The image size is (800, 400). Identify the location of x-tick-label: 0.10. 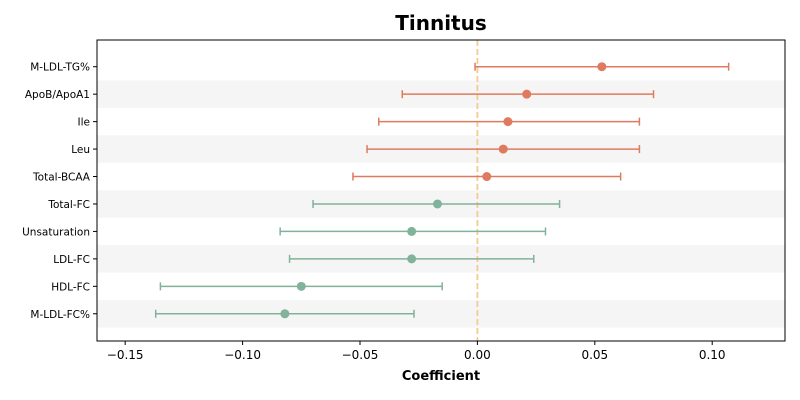
(712, 355).